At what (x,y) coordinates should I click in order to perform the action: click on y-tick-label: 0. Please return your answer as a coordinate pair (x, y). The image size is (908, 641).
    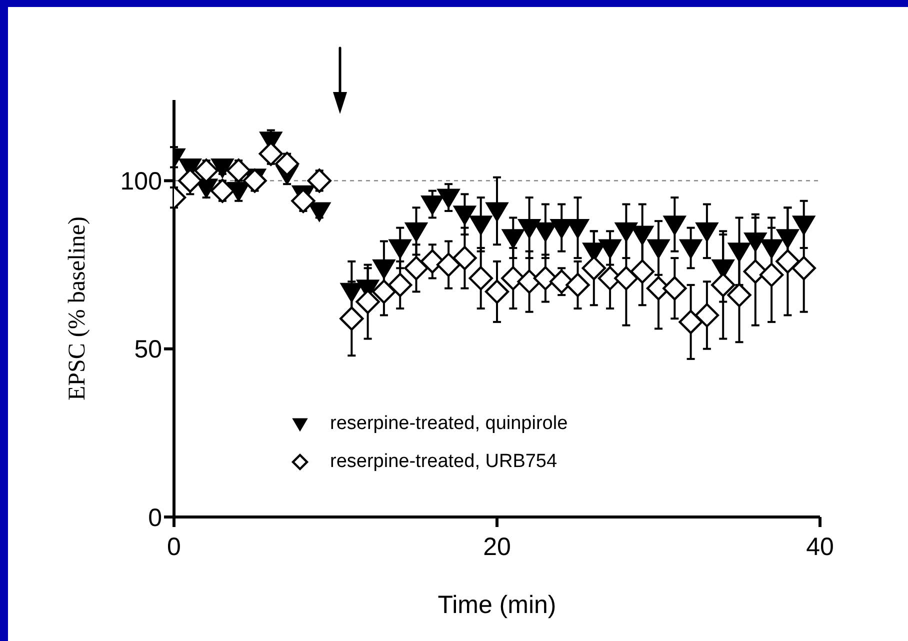
    Looking at the image, I should click on (155, 518).